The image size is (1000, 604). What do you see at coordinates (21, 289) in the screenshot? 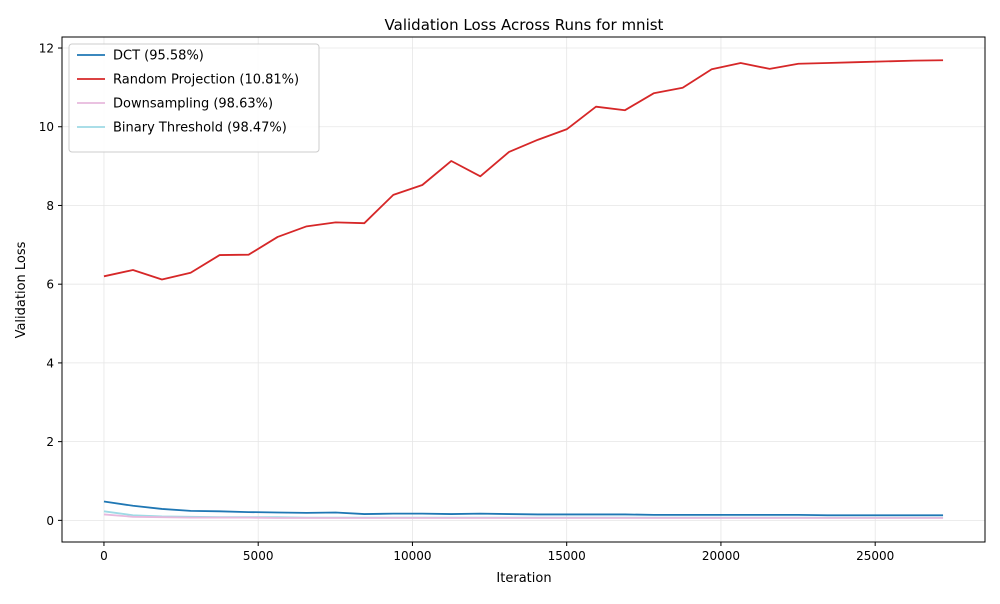
I see `y-axis-label: Validation Loss` at bounding box center [21, 289].